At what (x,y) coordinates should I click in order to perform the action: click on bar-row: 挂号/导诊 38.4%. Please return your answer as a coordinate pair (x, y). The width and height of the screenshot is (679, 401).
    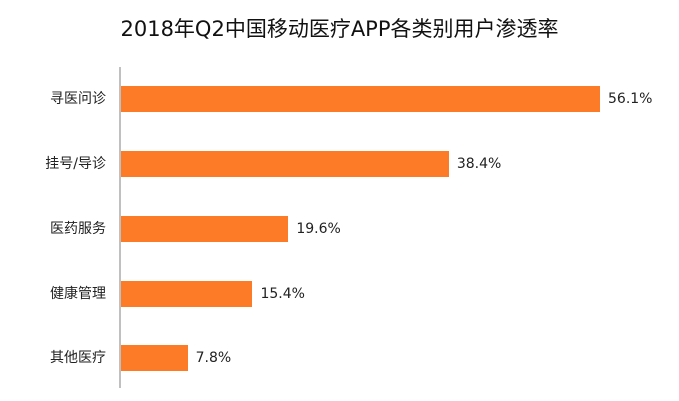
    Looking at the image, I should click on (339, 164).